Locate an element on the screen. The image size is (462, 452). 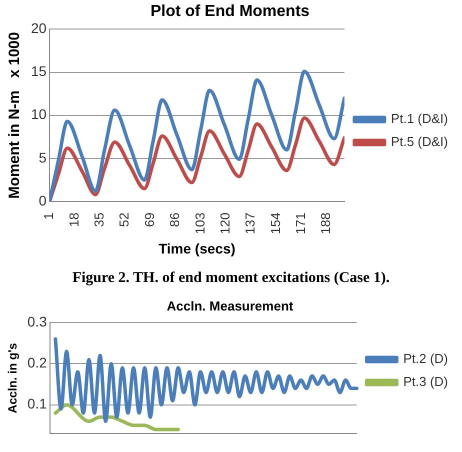
chart-title: Plot of End Moments is located at coordinates (230, 11).